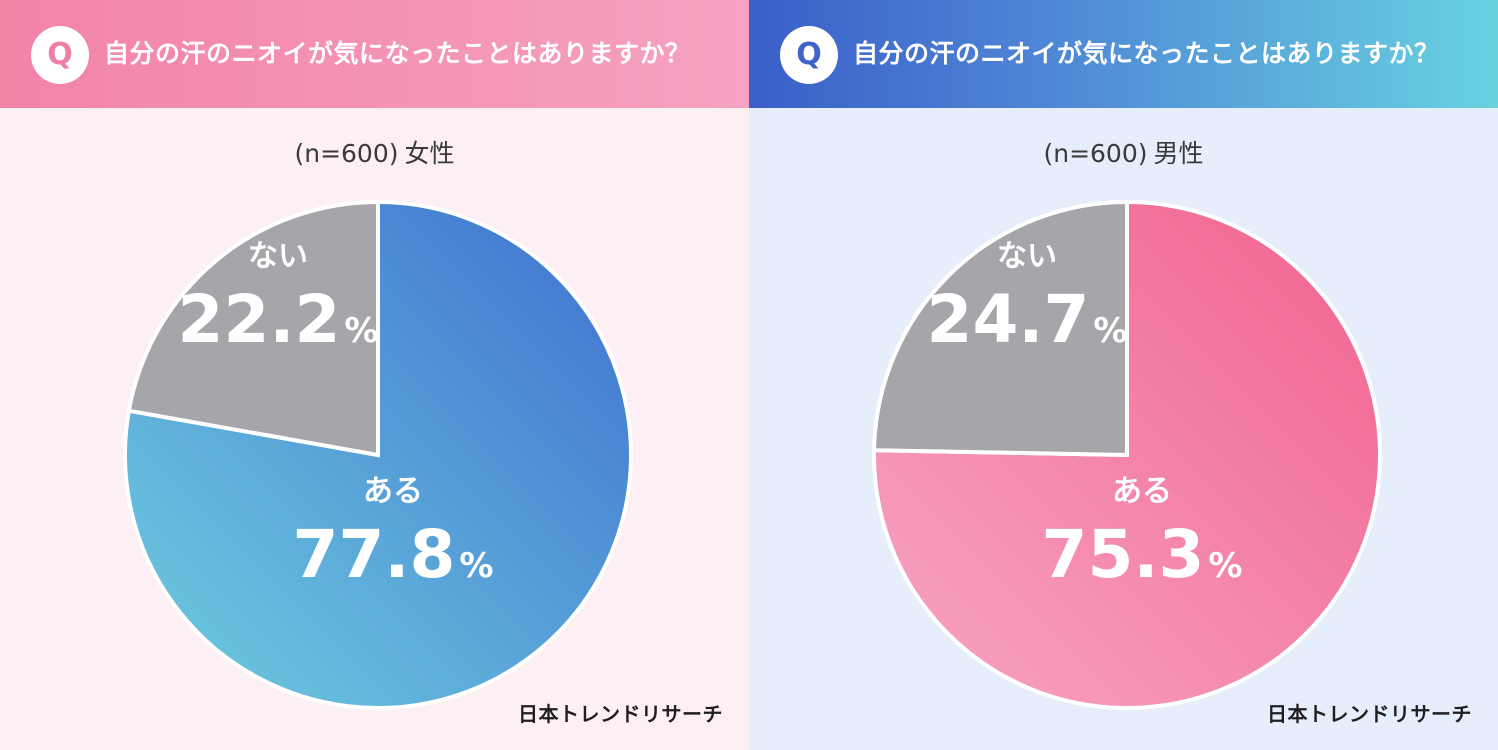 The width and height of the screenshot is (1498, 750). I want to click on slice-value: 22.2%, so click(278, 319).